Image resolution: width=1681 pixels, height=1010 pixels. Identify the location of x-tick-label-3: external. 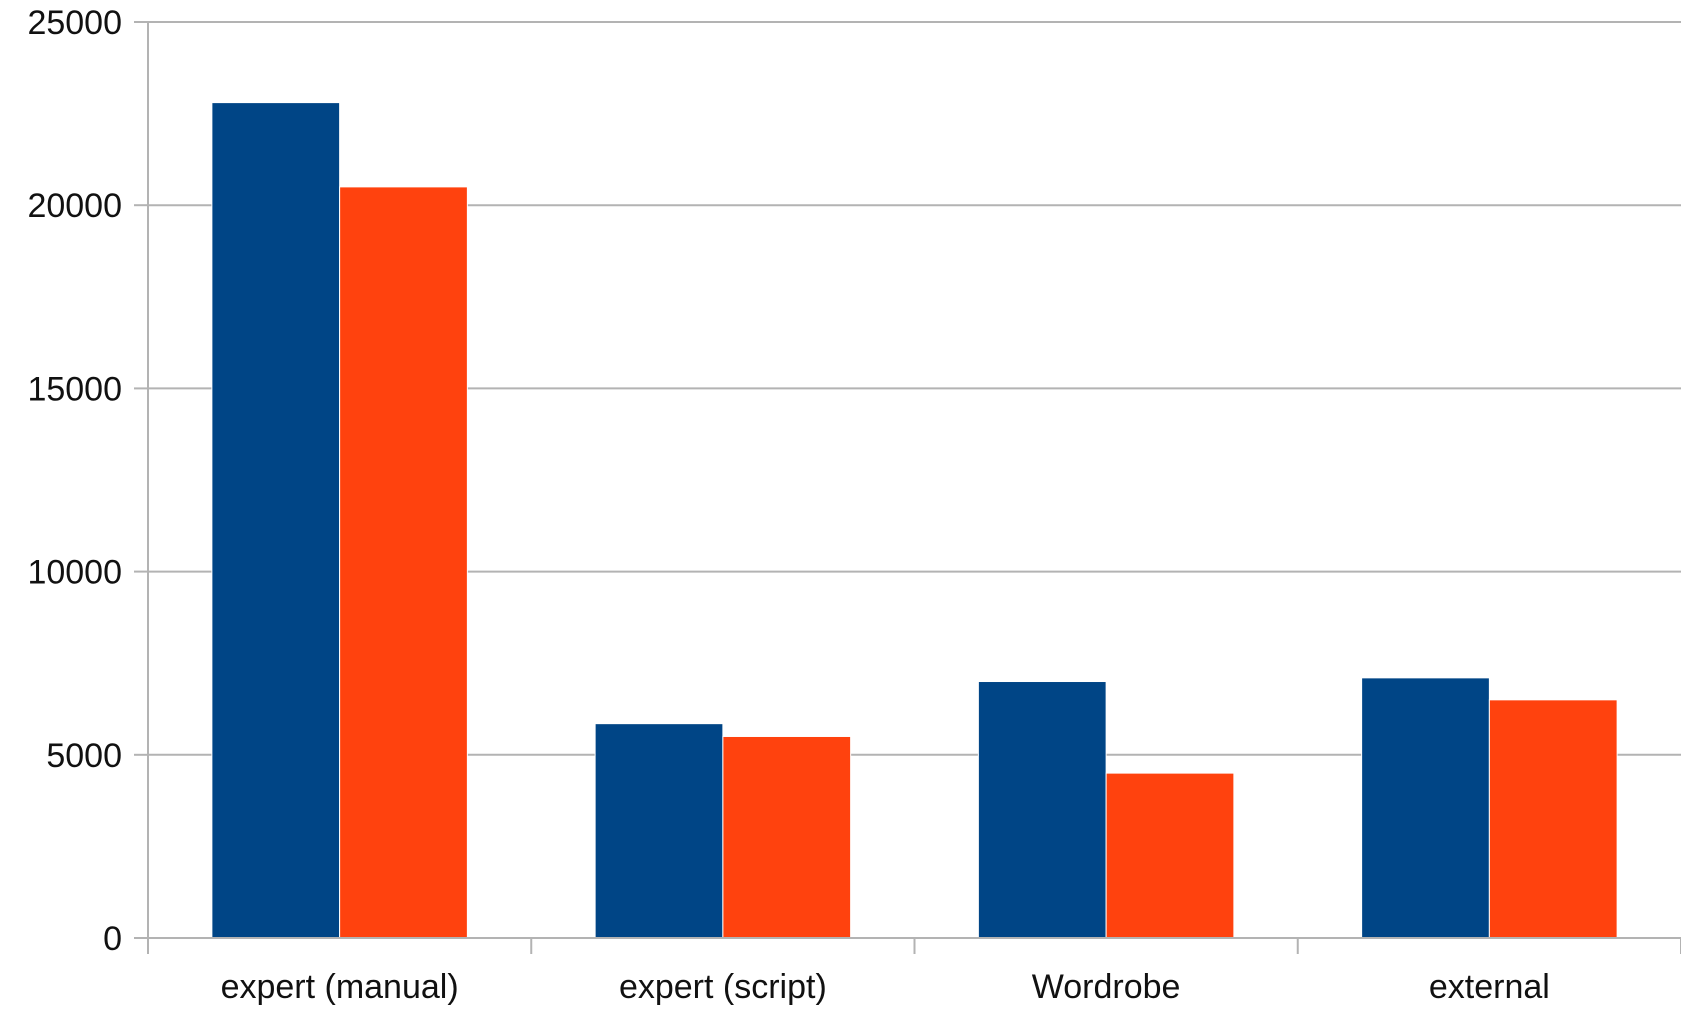
(1489, 987).